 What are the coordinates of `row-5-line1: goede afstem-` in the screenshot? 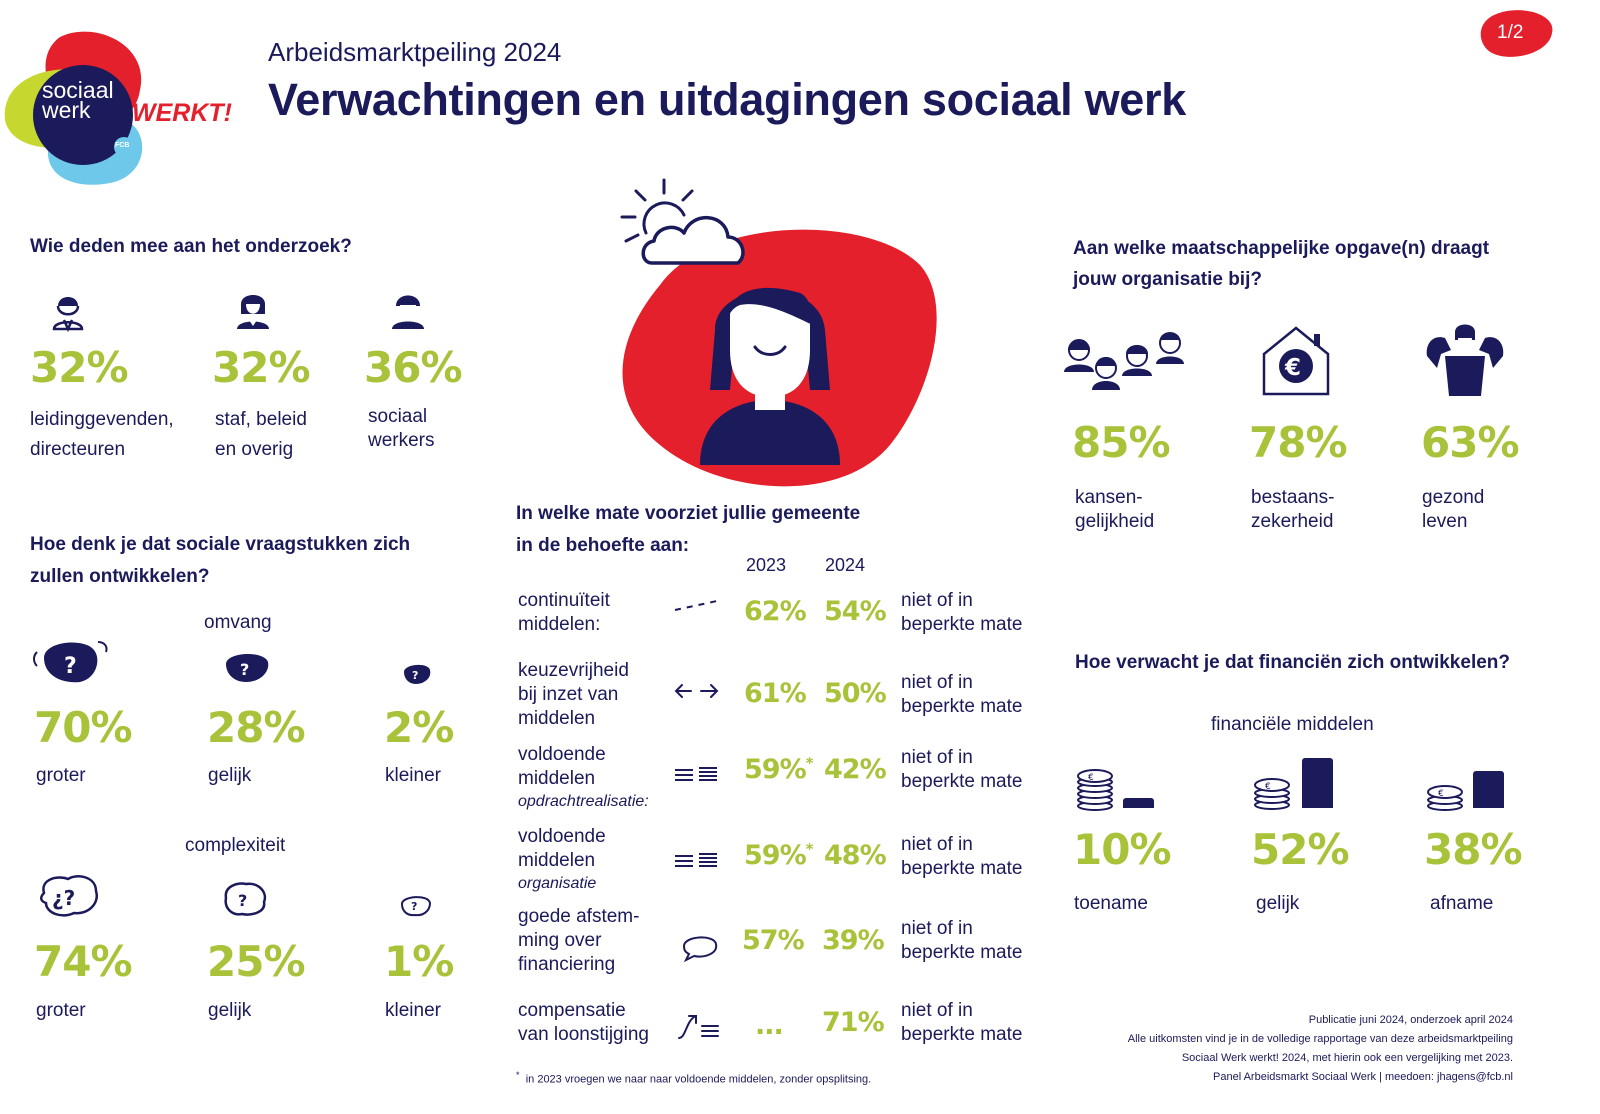 It's located at (579, 916).